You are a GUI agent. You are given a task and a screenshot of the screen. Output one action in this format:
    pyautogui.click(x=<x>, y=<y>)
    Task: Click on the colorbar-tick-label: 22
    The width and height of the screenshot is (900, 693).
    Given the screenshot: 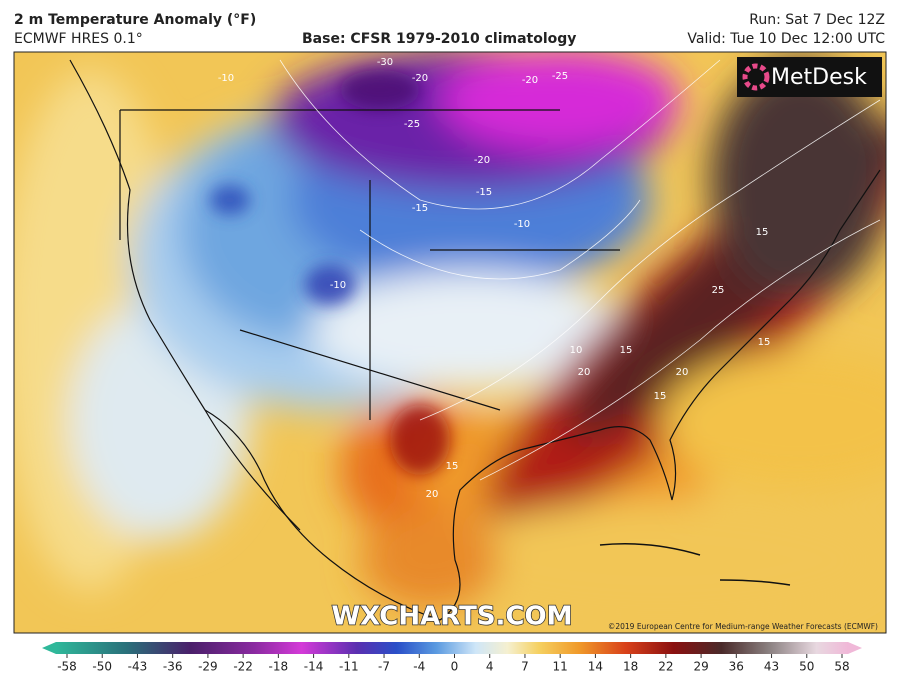 What is the action you would take?
    pyautogui.click(x=665, y=667)
    